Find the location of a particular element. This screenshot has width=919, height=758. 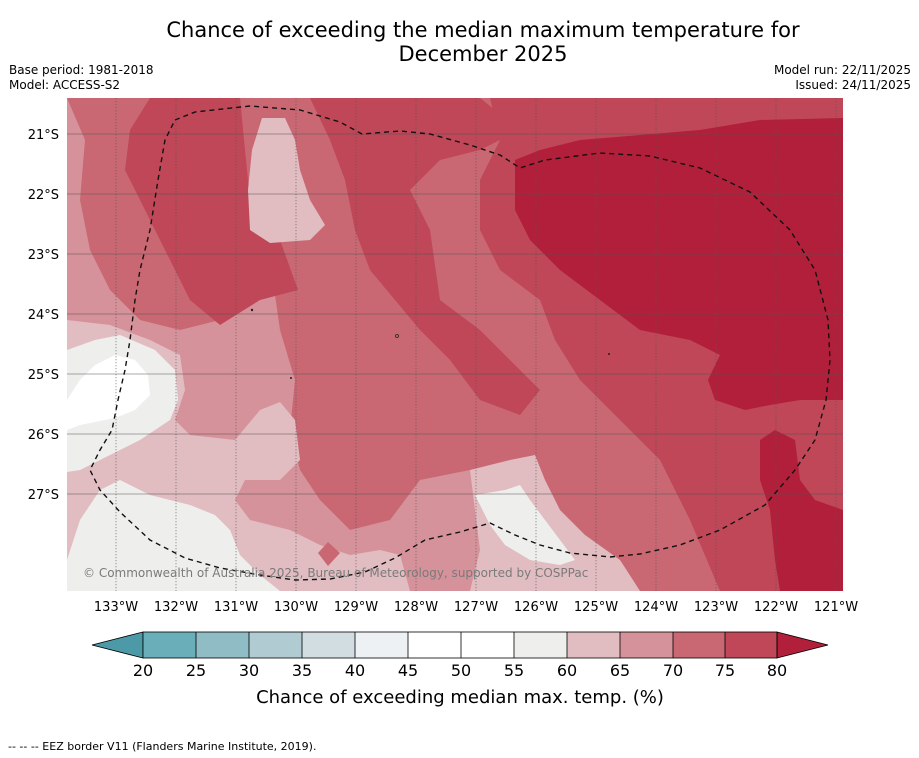

lon-label: 128°W is located at coordinates (416, 607).